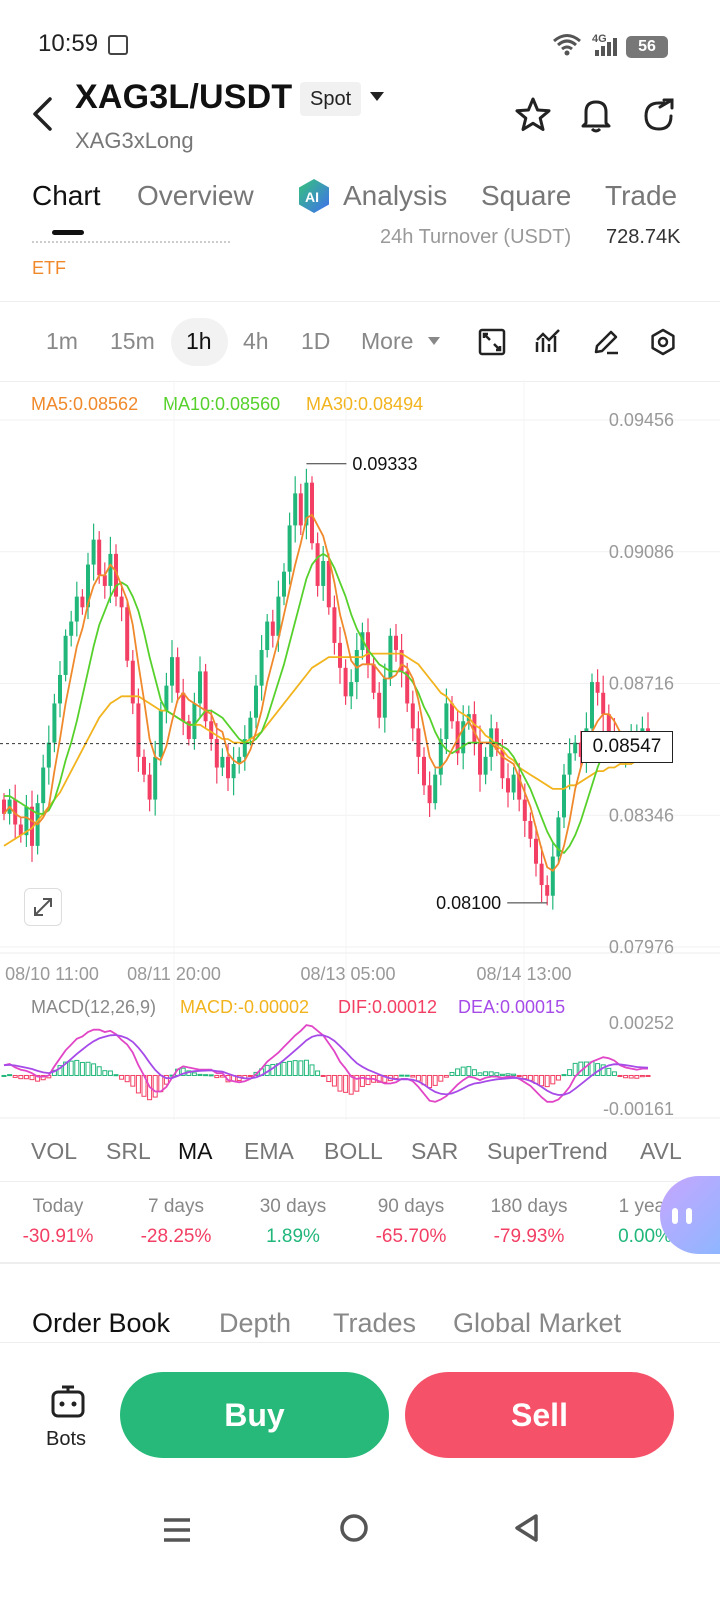  I want to click on network-label: 4G, so click(599, 39).